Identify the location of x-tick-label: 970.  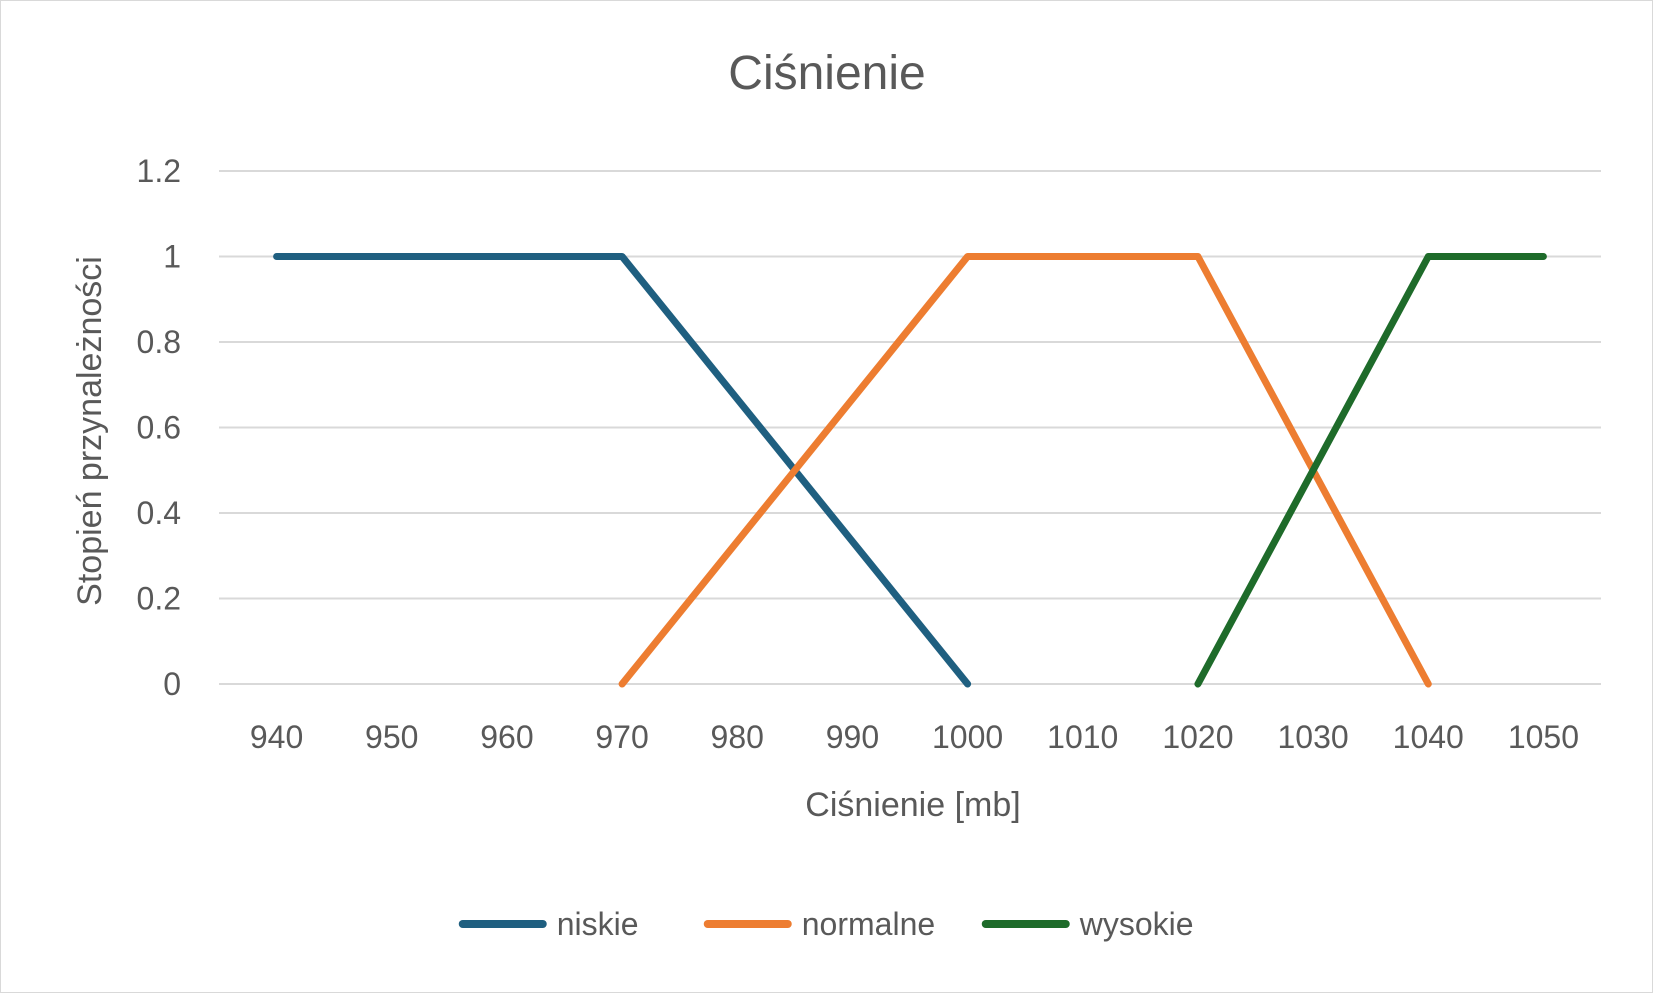
(621, 737).